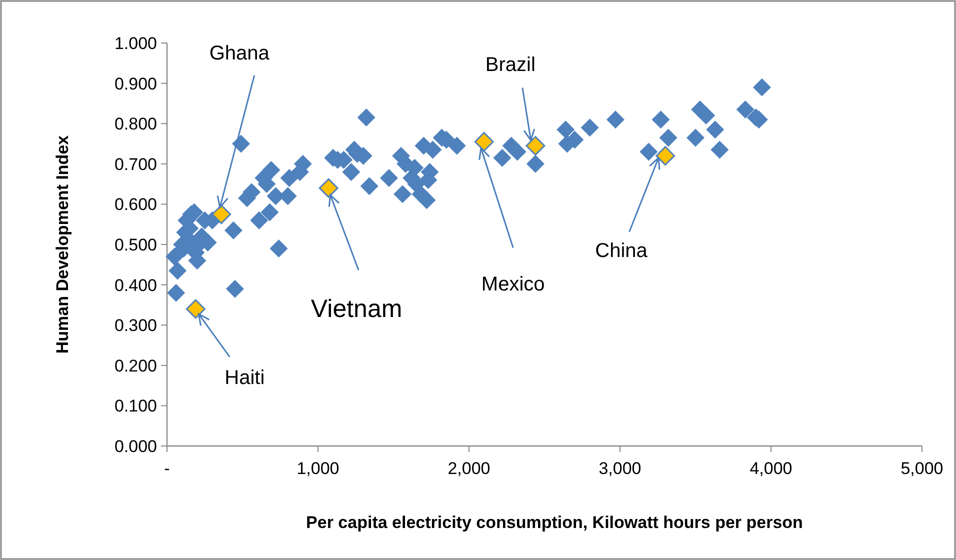 Image resolution: width=956 pixels, height=560 pixels. Describe the element at coordinates (62, 244) in the screenshot. I see `y-axis-title: Human Development Index` at that location.